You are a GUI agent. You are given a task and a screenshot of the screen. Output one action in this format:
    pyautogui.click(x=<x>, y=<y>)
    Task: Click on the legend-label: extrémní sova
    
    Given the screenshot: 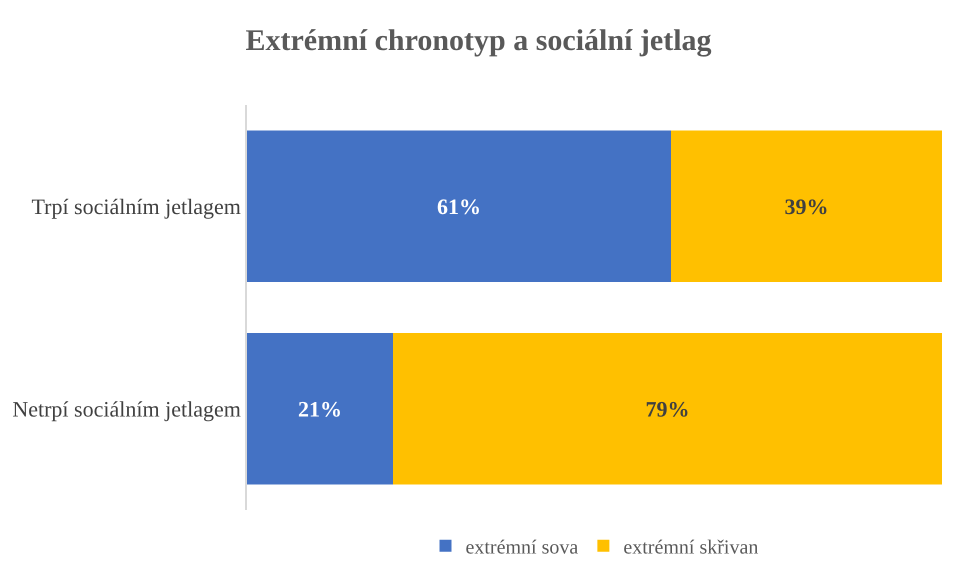 What is the action you would take?
    pyautogui.click(x=522, y=547)
    